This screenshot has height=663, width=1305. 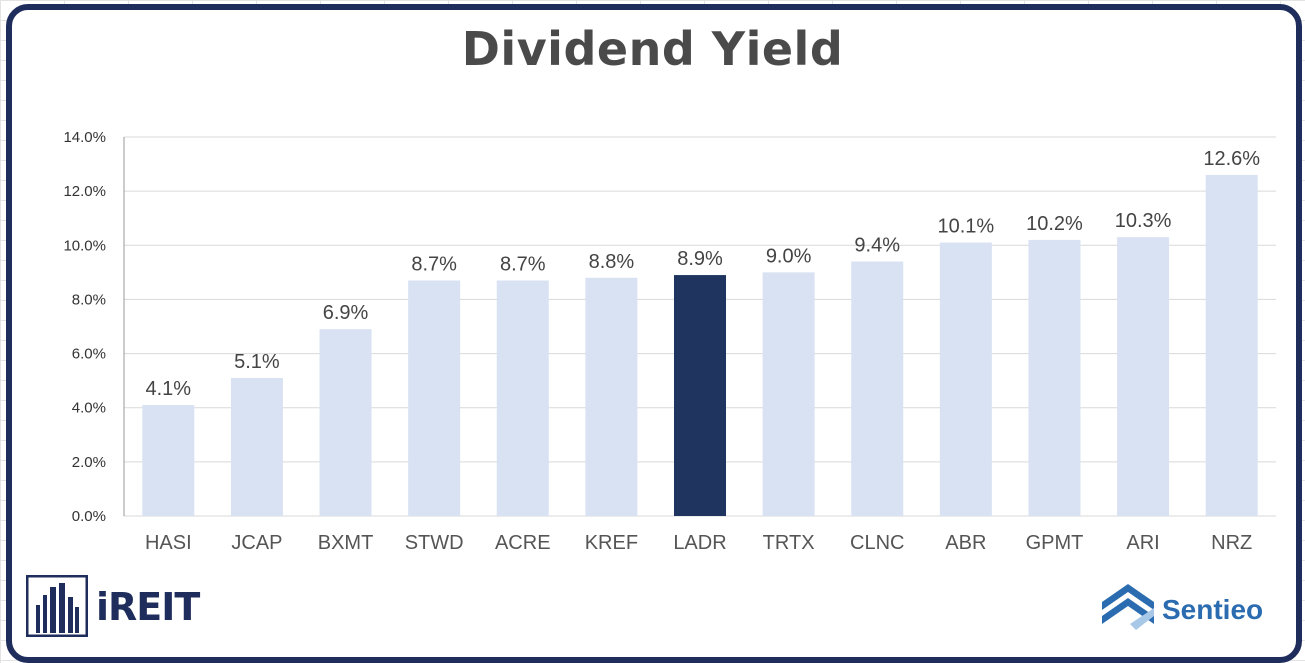 What do you see at coordinates (1055, 543) in the screenshot?
I see `category-label-gpmt: GPMT` at bounding box center [1055, 543].